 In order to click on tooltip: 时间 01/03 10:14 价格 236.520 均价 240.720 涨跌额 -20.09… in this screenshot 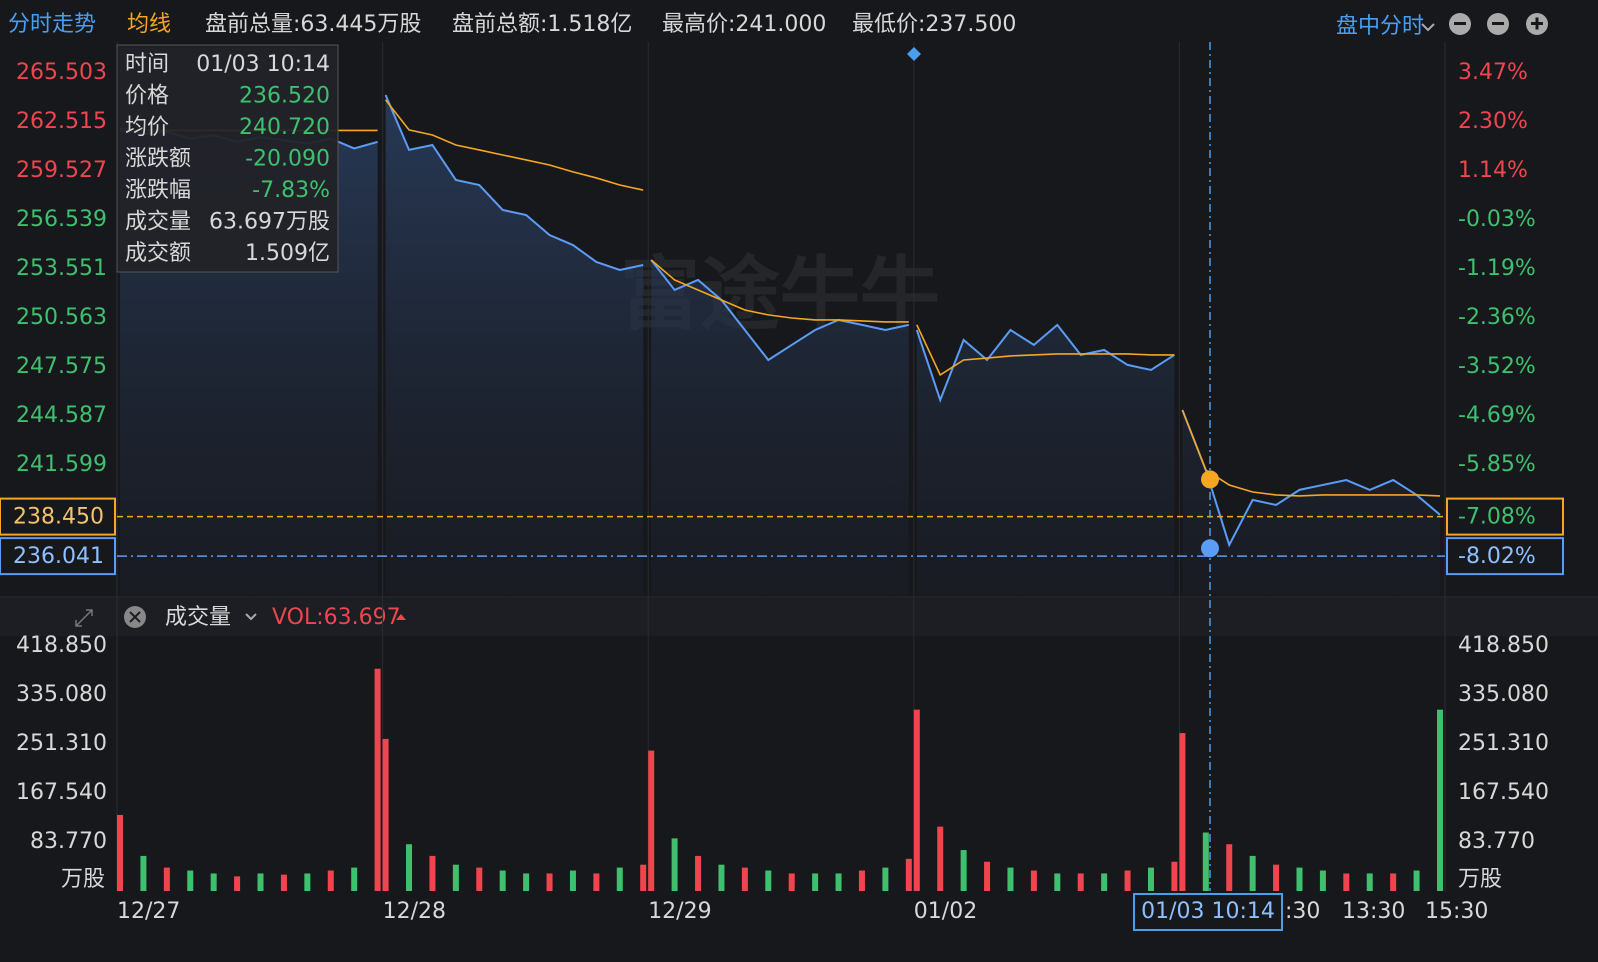, I will do `click(227, 158)`.